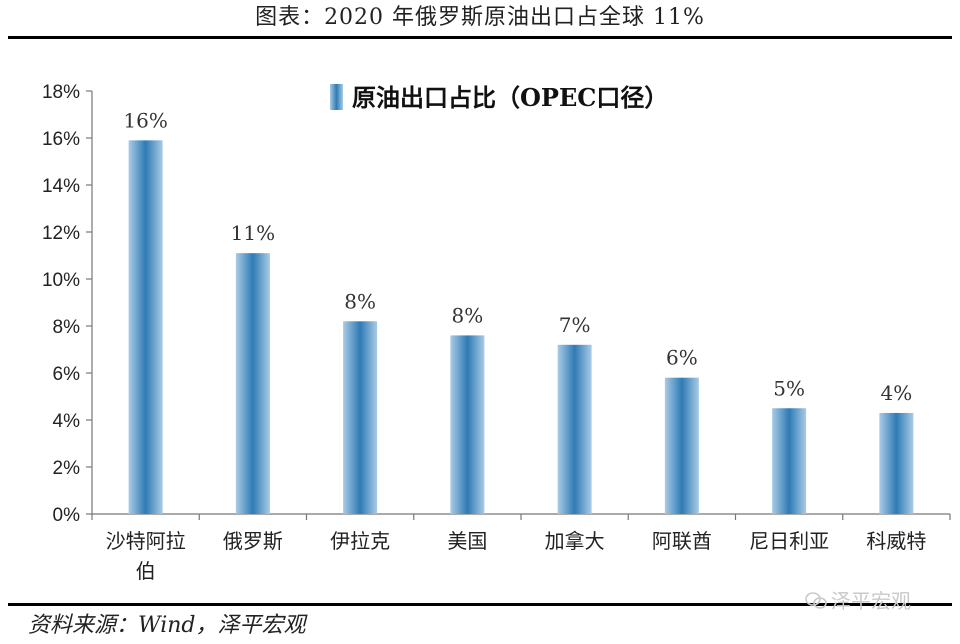 The image size is (960, 644). I want to click on legend-swatch, so click(336, 97).